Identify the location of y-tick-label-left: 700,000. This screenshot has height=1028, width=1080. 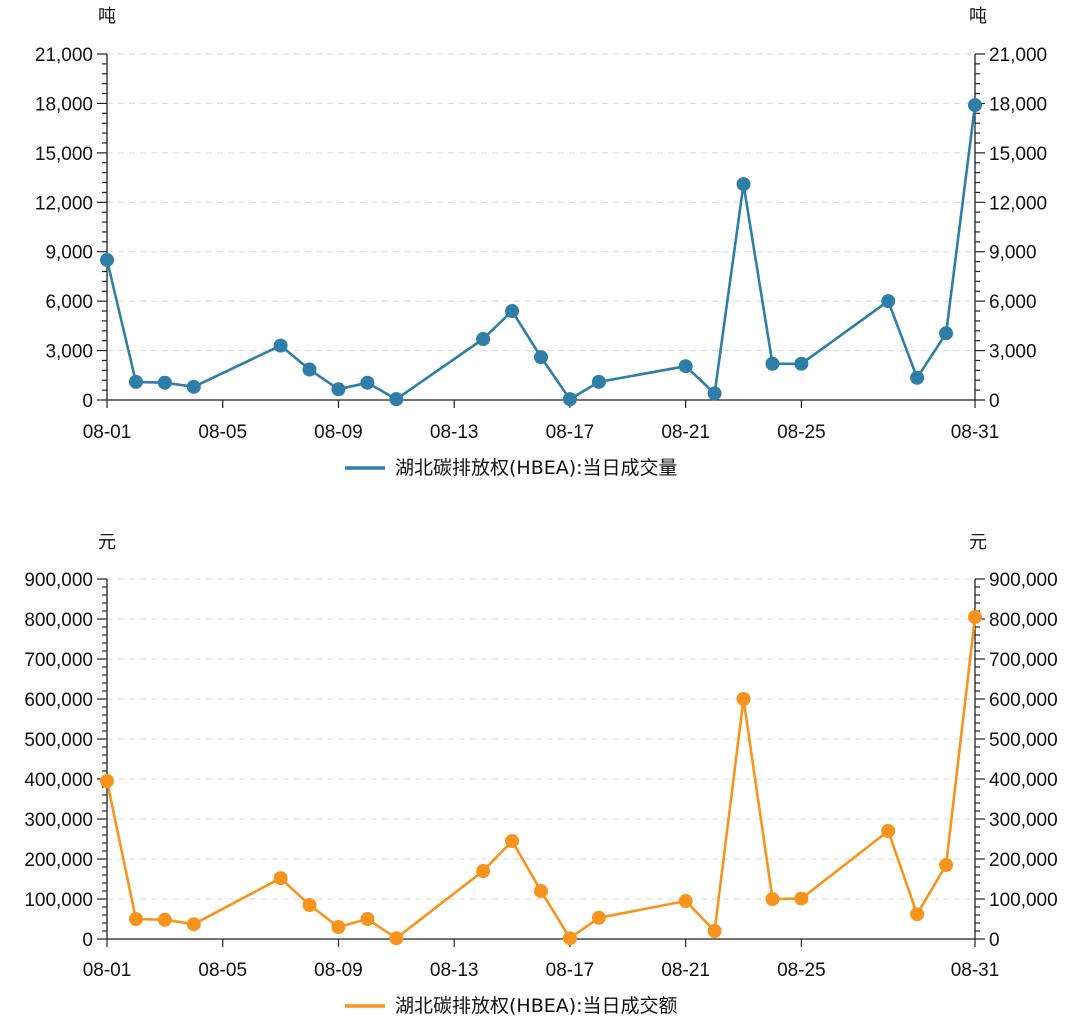
(58, 660).